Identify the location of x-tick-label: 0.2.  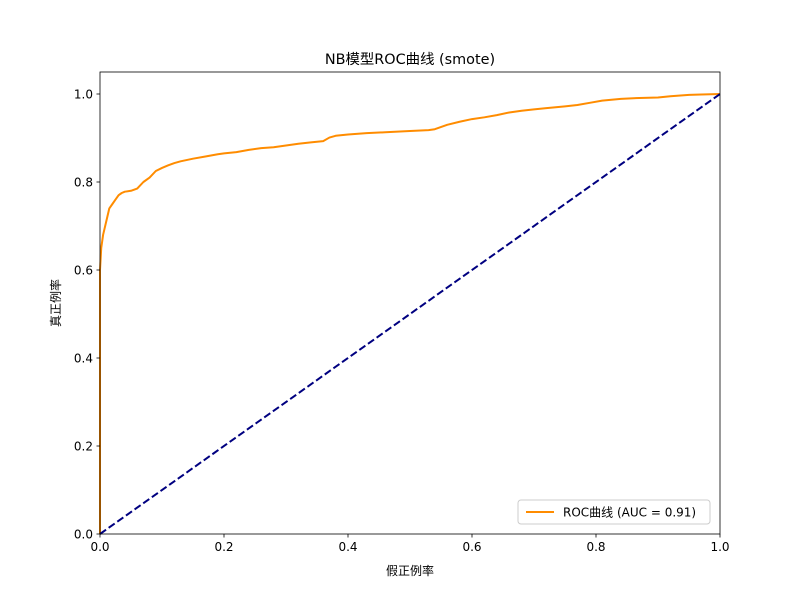
(223, 547).